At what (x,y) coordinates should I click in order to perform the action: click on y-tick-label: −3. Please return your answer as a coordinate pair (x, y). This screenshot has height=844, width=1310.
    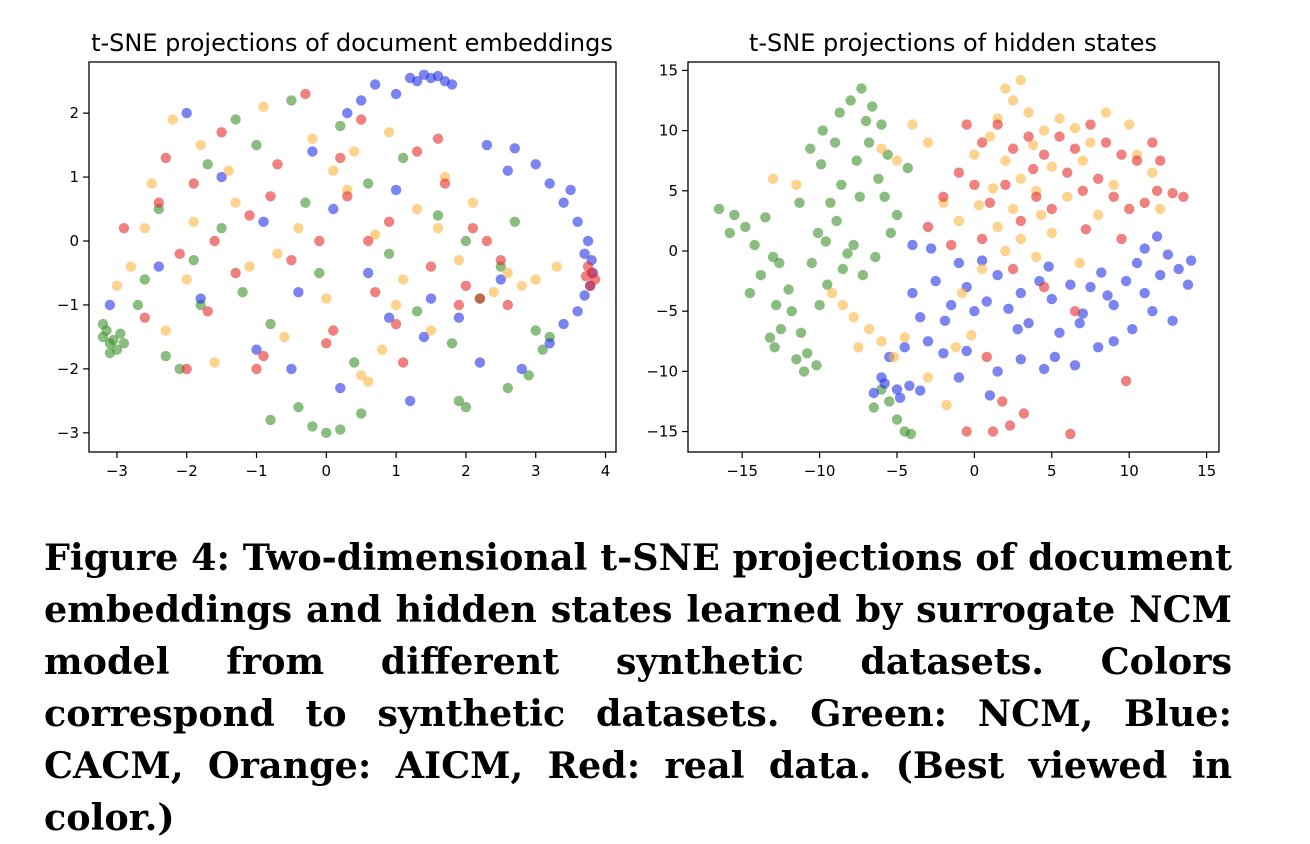
    Looking at the image, I should click on (68, 433).